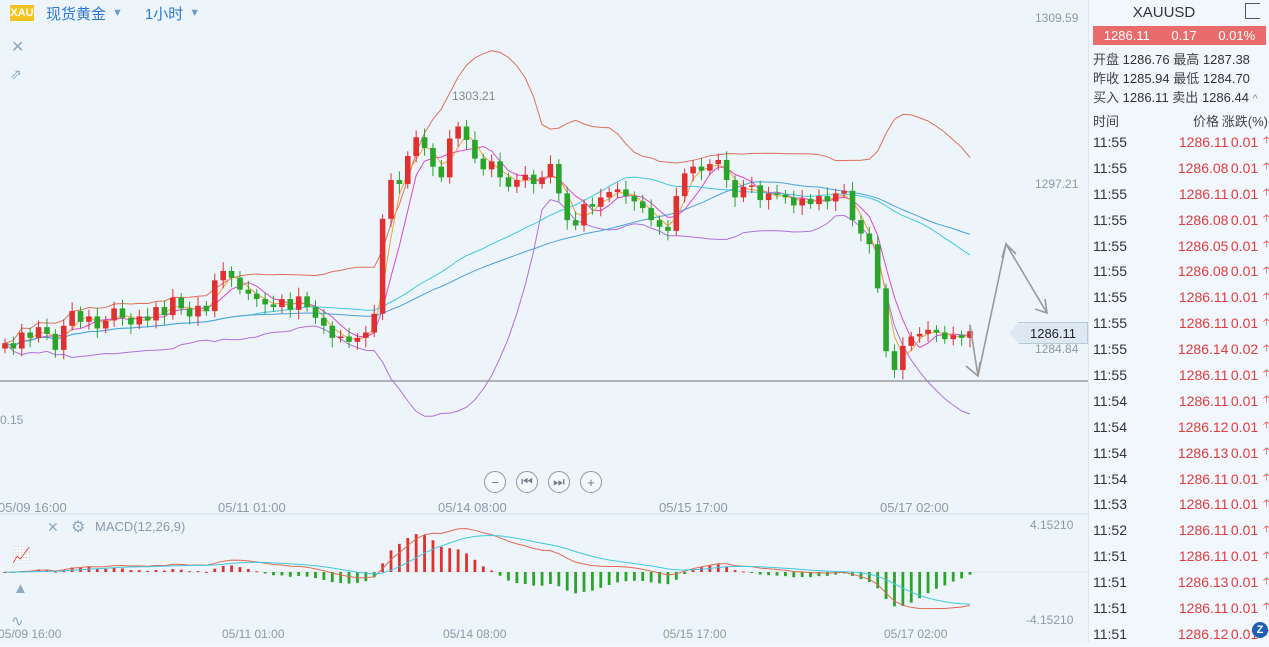 The image size is (1269, 647). What do you see at coordinates (916, 634) in the screenshot?
I see `macd-x-label: 05/17 02:00` at bounding box center [916, 634].